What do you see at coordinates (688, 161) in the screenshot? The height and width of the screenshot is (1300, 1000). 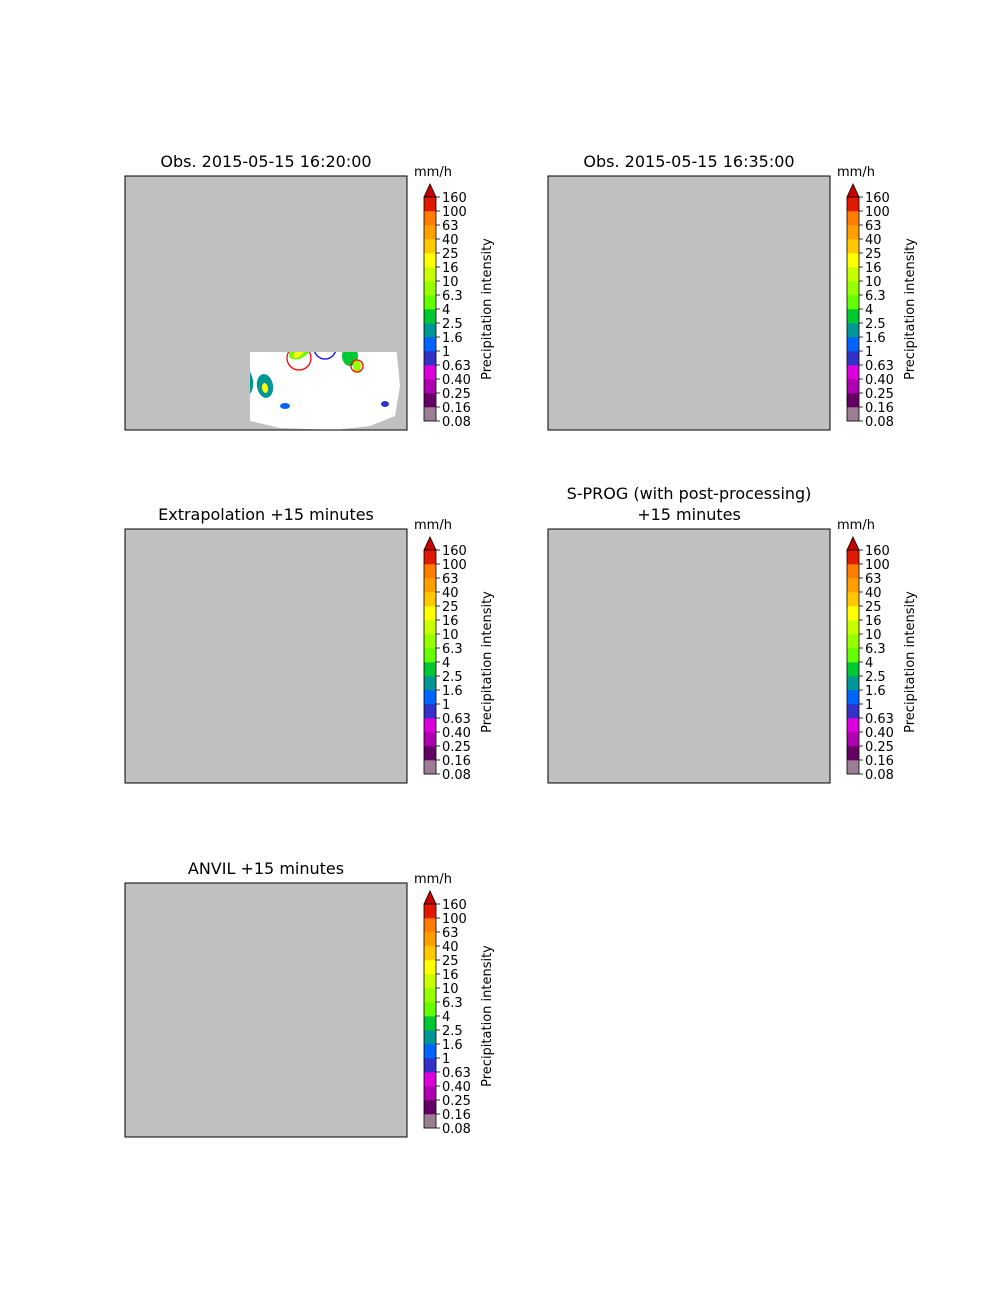 I see `panel-title: Obs. 2015-05-15 16:35:00` at bounding box center [688, 161].